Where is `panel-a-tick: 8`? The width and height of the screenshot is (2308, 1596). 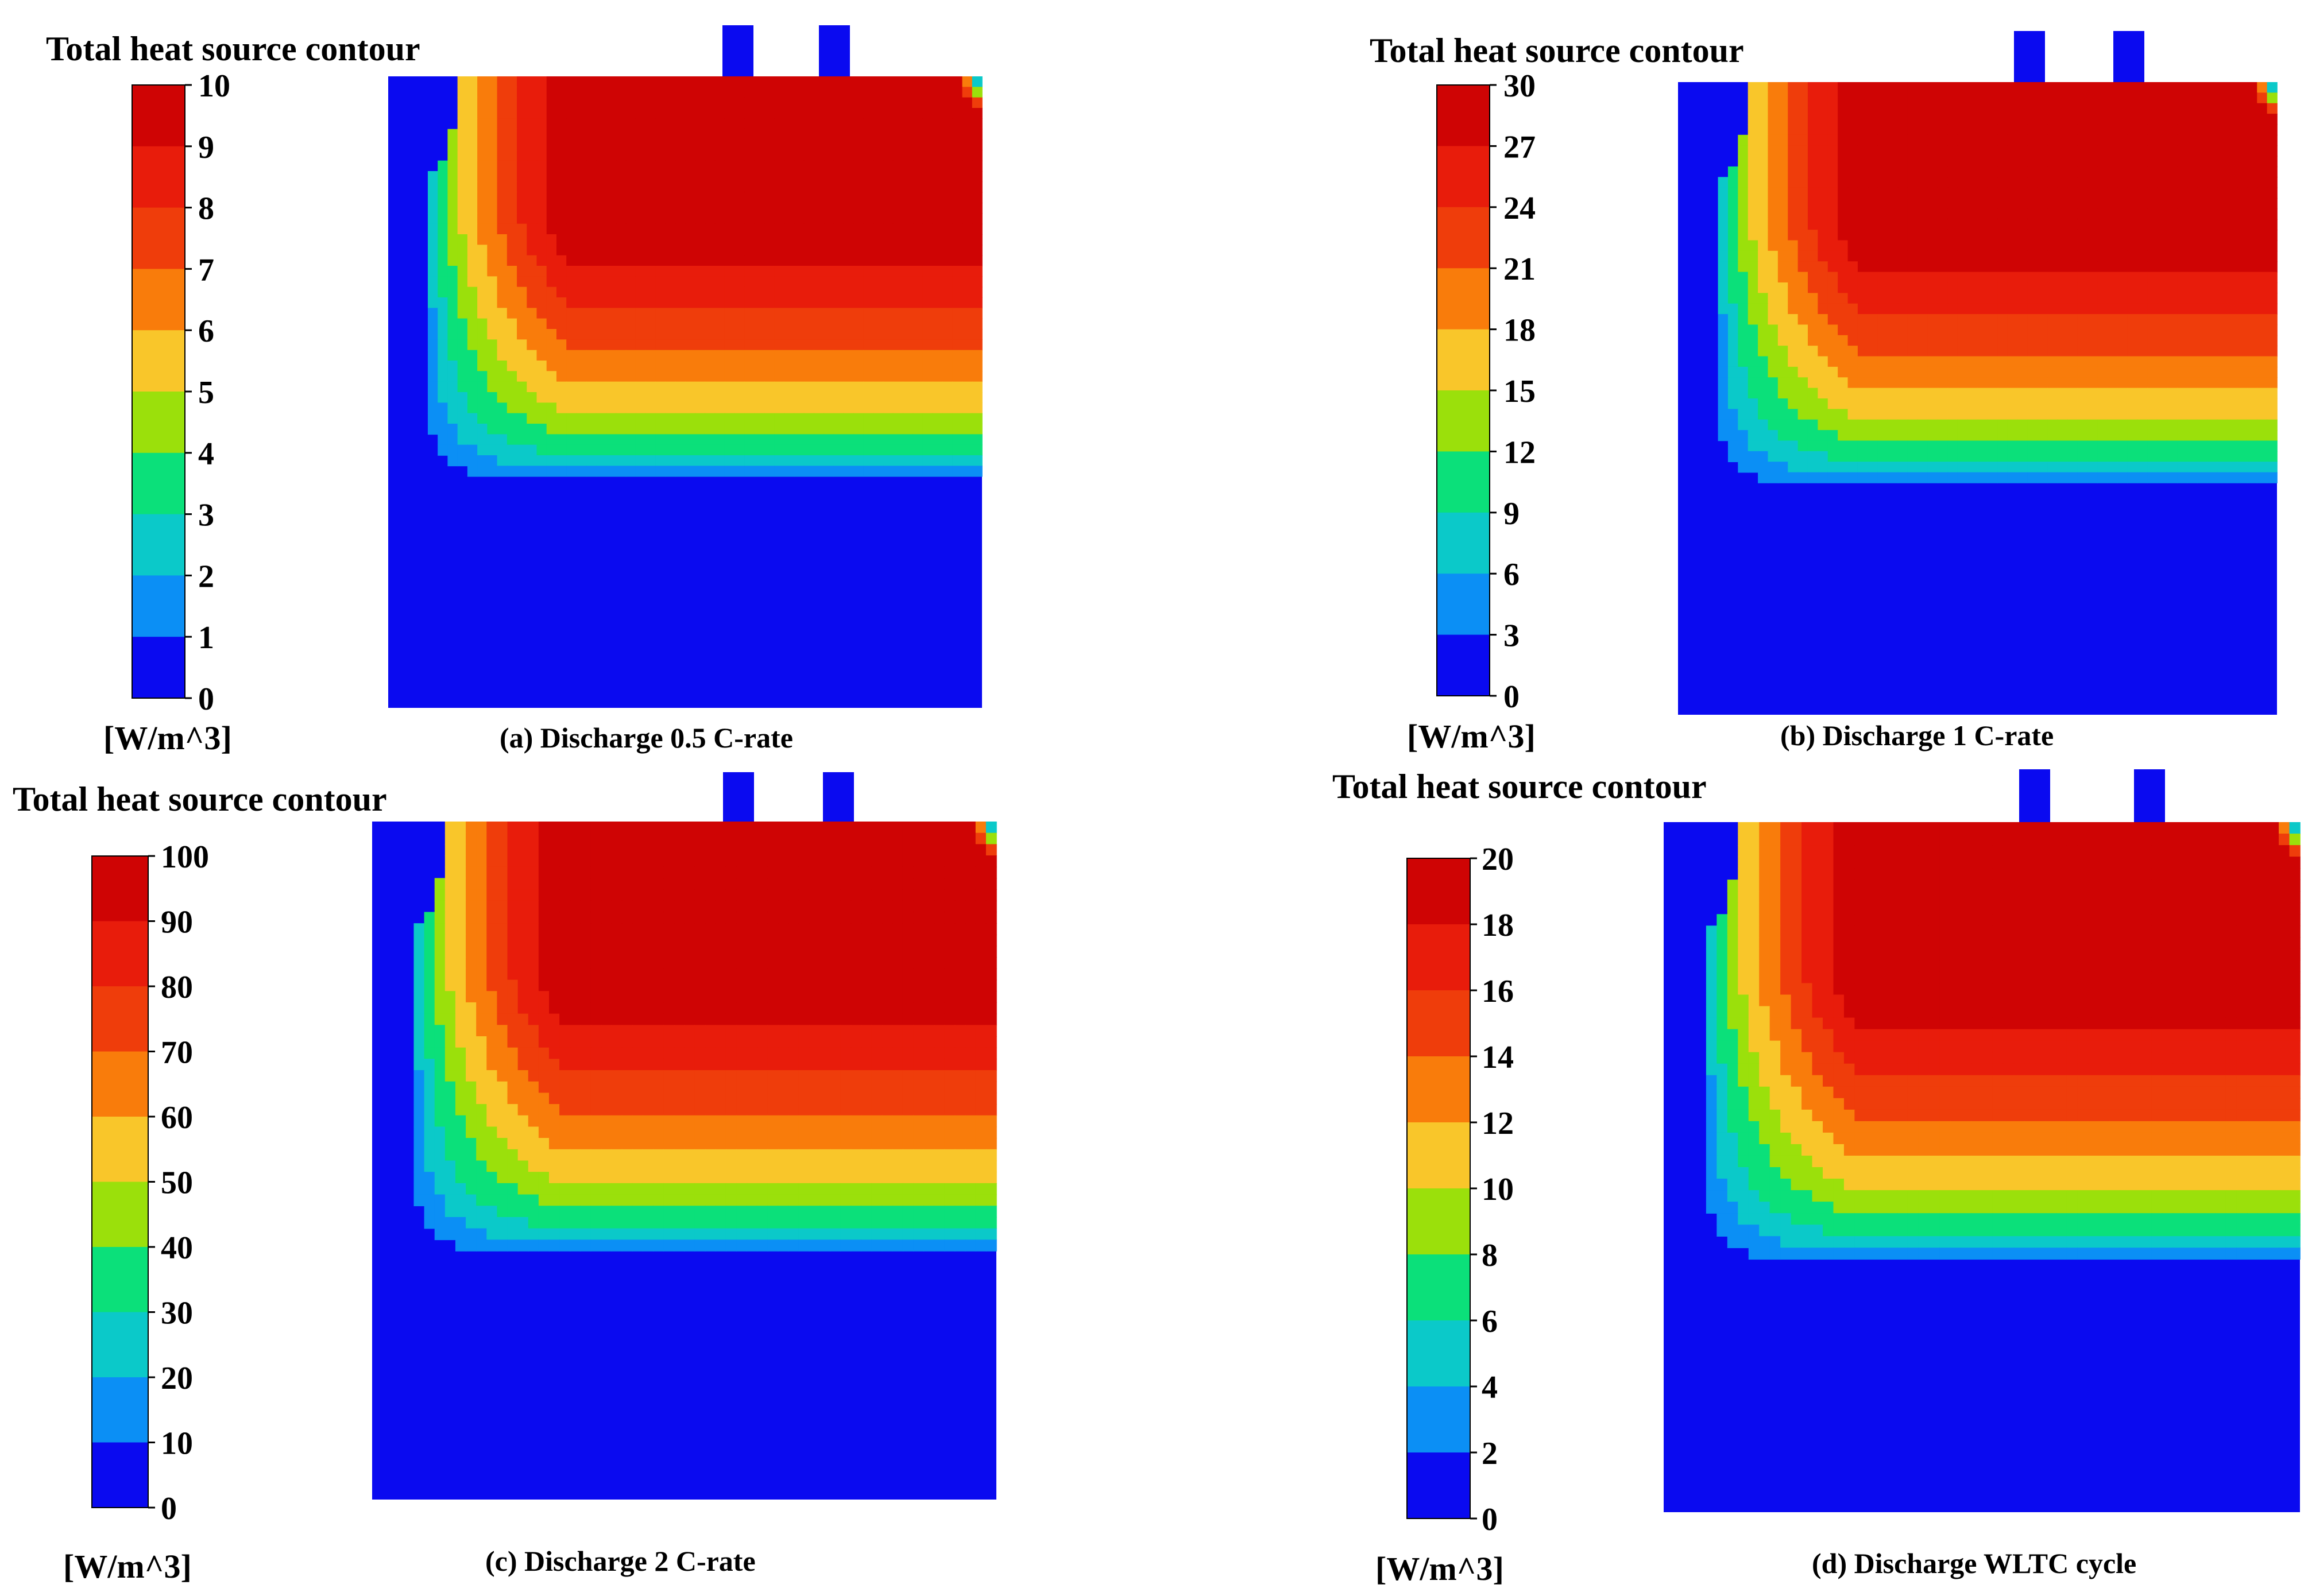
panel-a-tick: 8 is located at coordinates (206, 209).